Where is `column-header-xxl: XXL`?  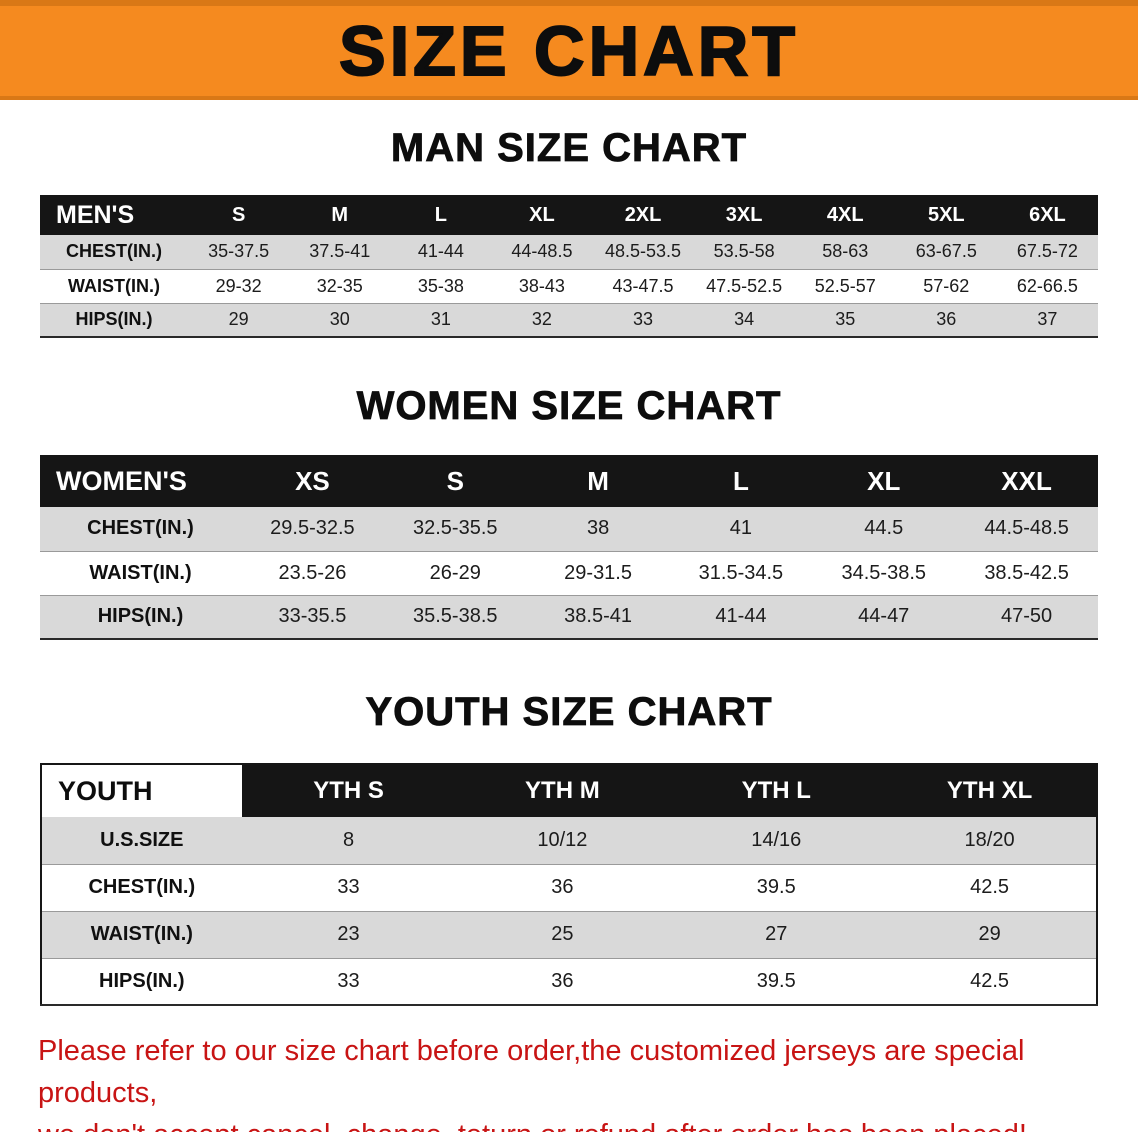 column-header-xxl: XXL is located at coordinates (1026, 481).